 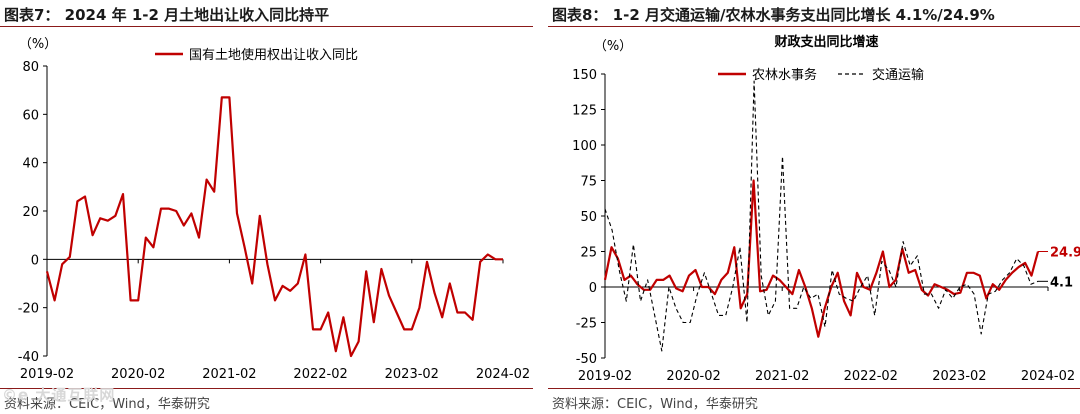 What do you see at coordinates (613, 46) in the screenshot?
I see `right-unit-label: （%）` at bounding box center [613, 46].